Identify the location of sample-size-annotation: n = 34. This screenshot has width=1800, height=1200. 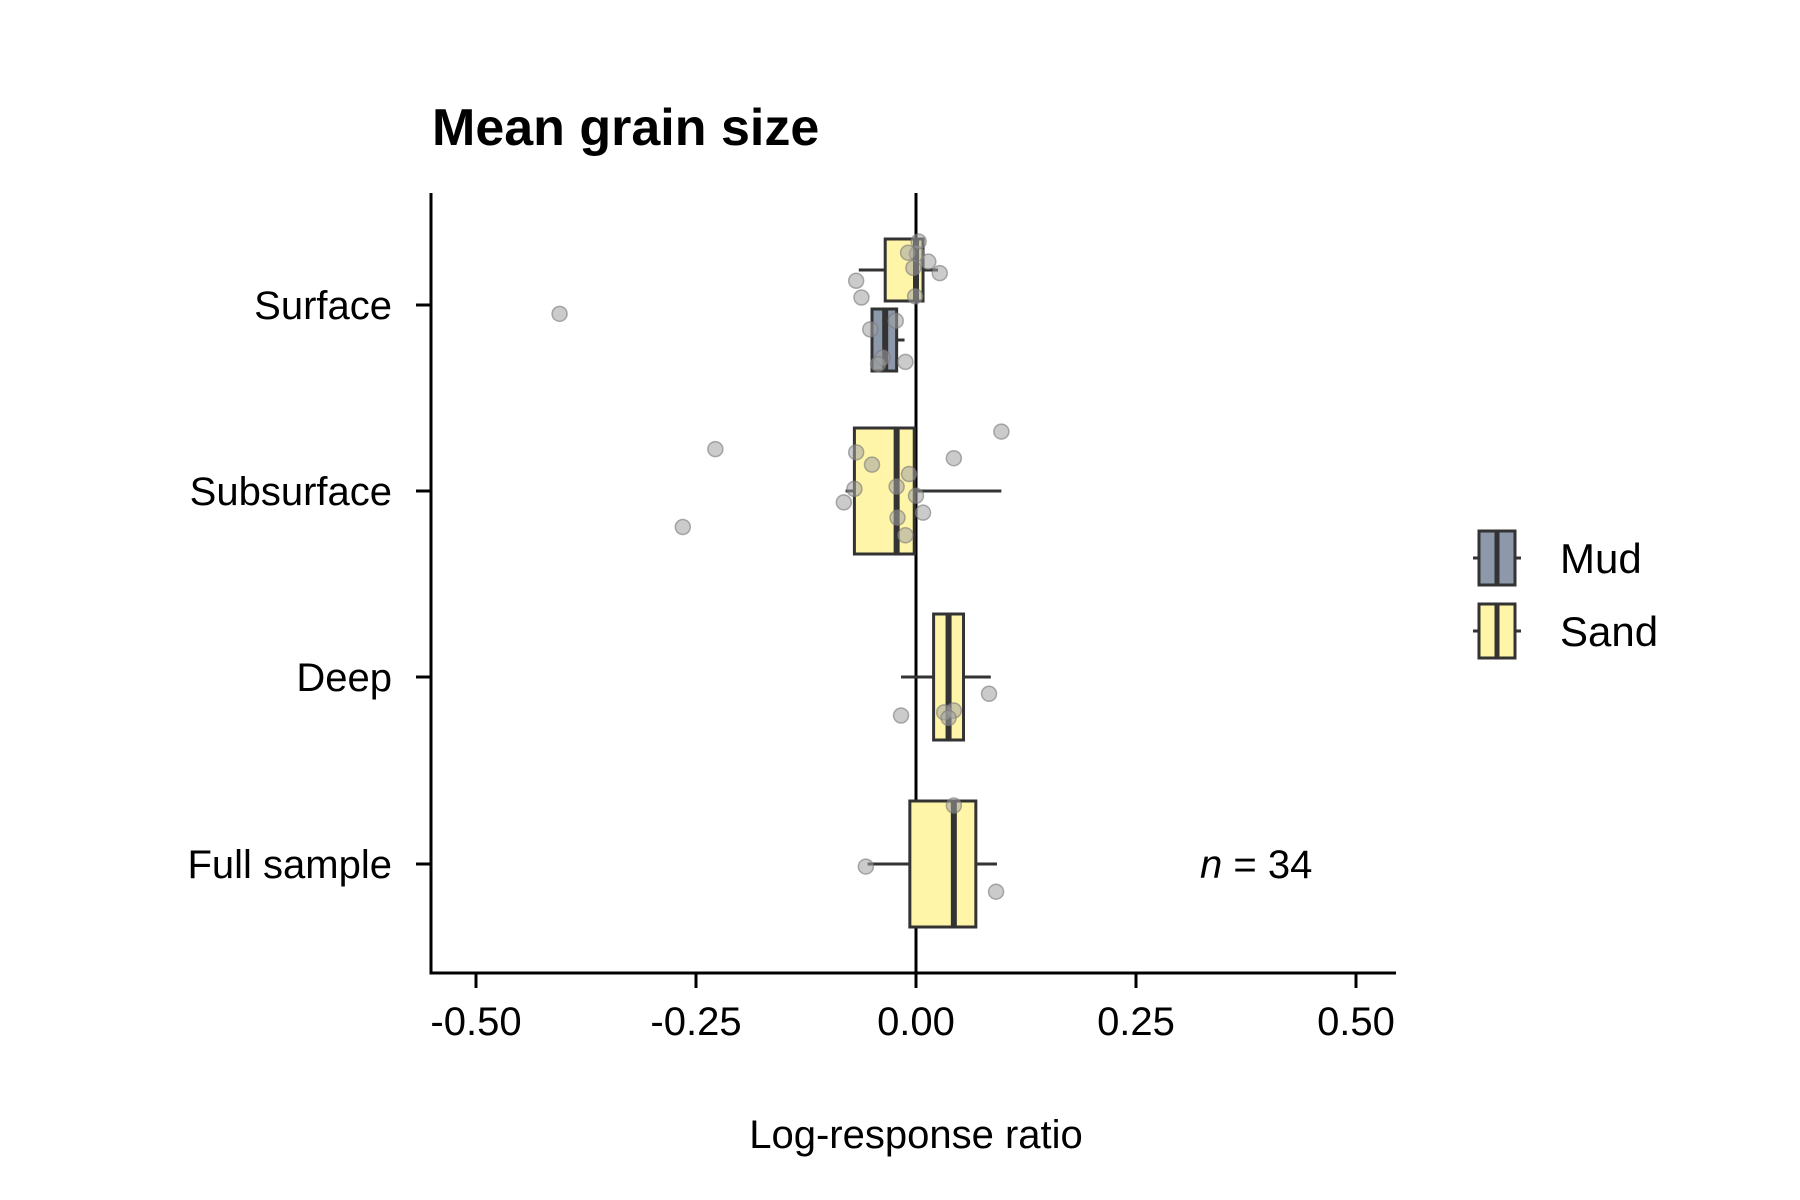
(1256, 865).